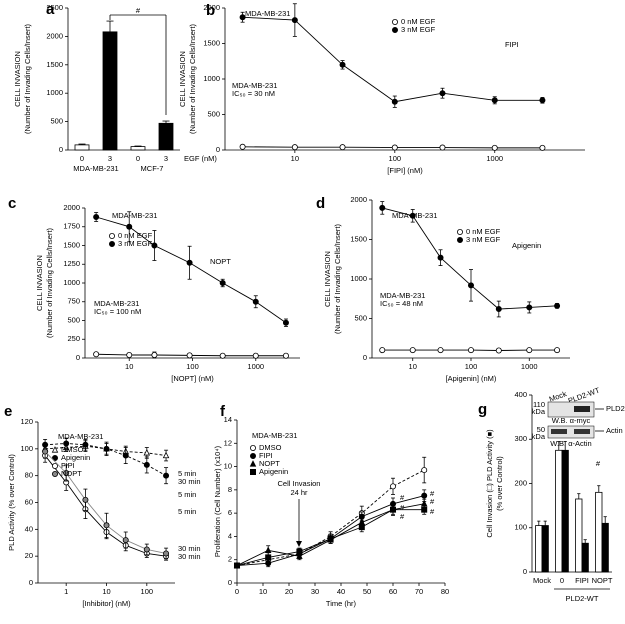 The height and width of the screenshot is (624, 625). What do you see at coordinates (147, 591) in the screenshot?
I see `x-tick-label: 100` at bounding box center [147, 591].